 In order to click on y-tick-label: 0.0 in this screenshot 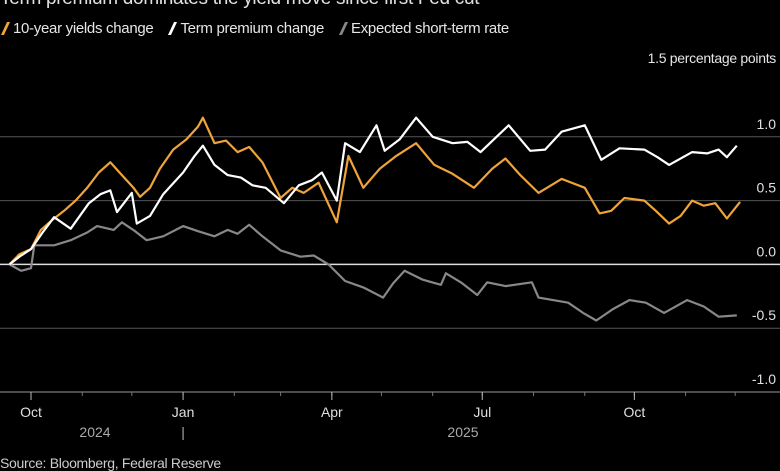, I will do `click(767, 251)`.